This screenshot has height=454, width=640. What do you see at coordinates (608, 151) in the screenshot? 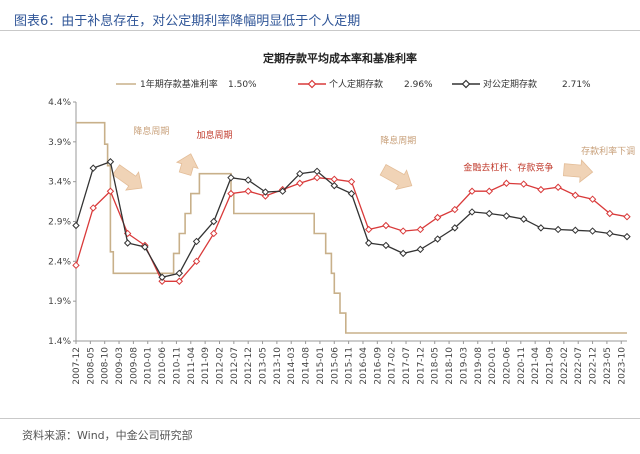
I see `chart-annotation: 存款利率下调` at bounding box center [608, 151].